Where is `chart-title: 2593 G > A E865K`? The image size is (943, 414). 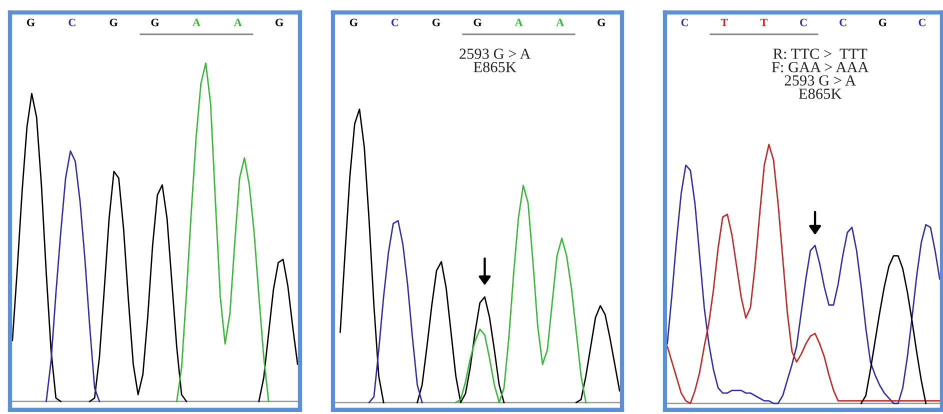 chart-title: 2593 G > A E865K is located at coordinates (495, 60).